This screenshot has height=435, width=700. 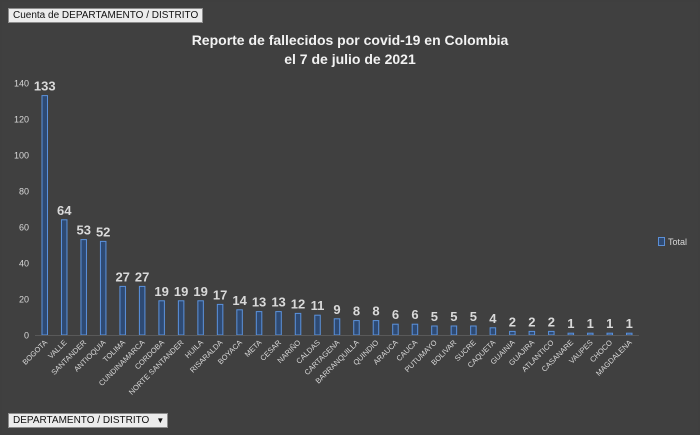 What do you see at coordinates (34, 352) in the screenshot?
I see `x-tick-label: BOGOTA` at bounding box center [34, 352].